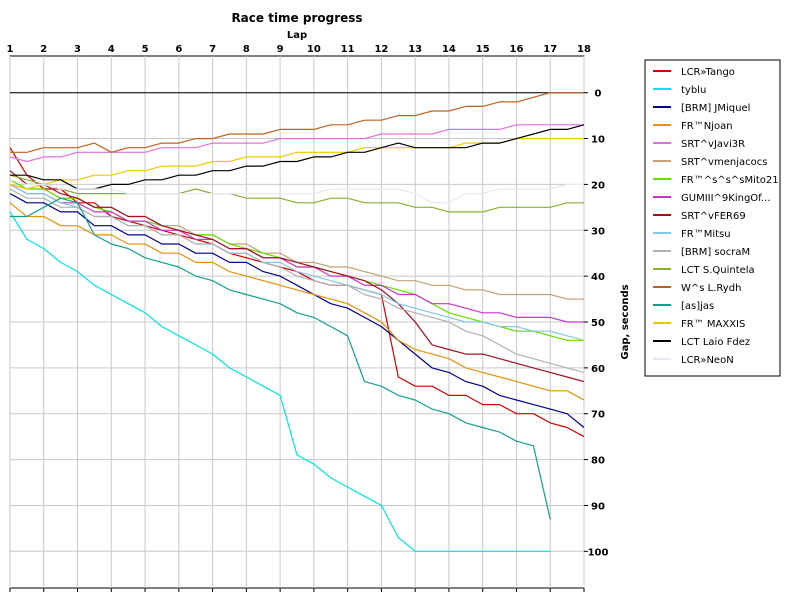 Image resolution: width=800 pixels, height=600 pixels. What do you see at coordinates (598, 185) in the screenshot?
I see `y-tick-label: 20` at bounding box center [598, 185].